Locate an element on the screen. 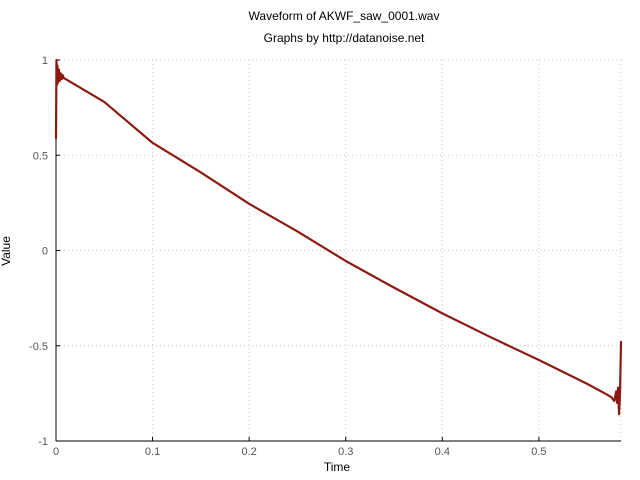 The image size is (640, 480). y-axis-label: Value is located at coordinates (6, 251).